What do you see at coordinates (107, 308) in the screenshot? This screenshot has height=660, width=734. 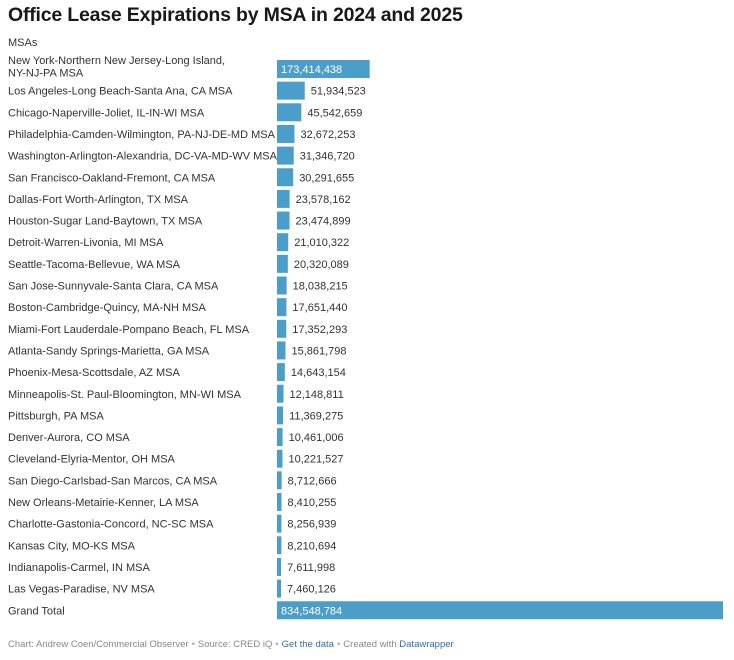 I see `category-label: Boston-Cambridge-Quincy, MA-NH MSA` at bounding box center [107, 308].